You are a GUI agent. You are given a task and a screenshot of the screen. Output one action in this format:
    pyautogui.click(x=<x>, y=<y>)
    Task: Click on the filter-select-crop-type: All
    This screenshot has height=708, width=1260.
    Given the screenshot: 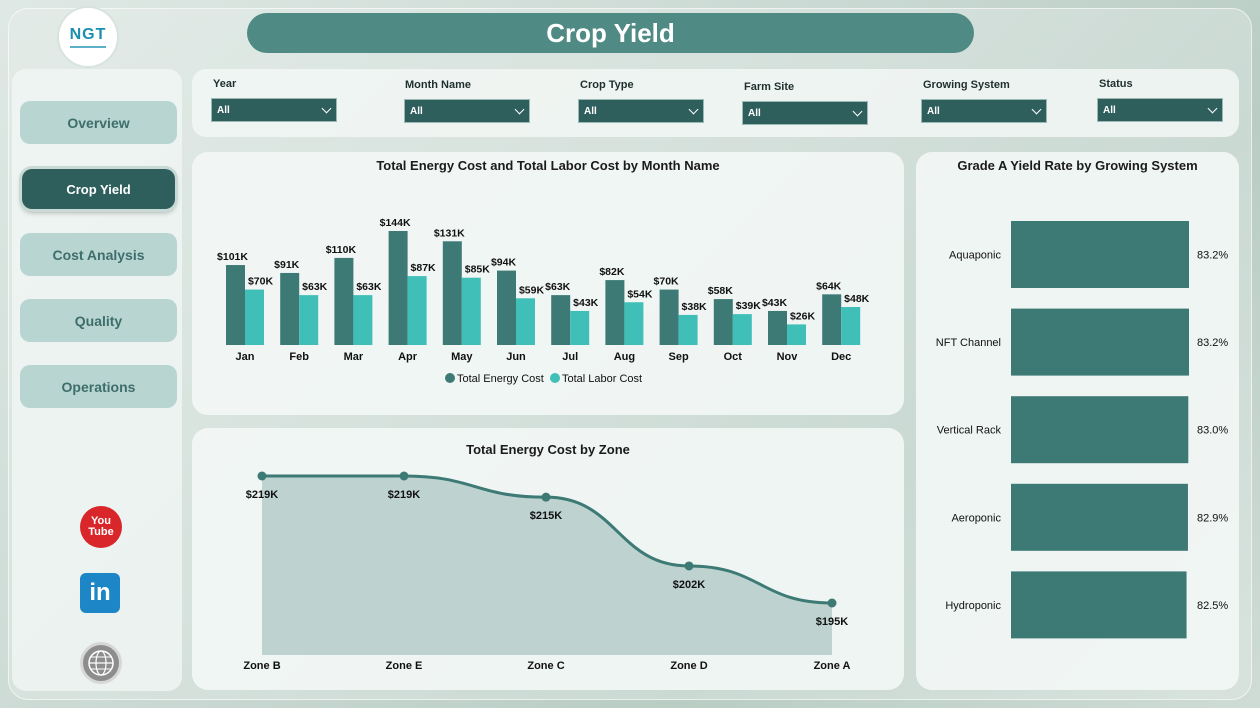 What is the action you would take?
    pyautogui.click(x=641, y=111)
    